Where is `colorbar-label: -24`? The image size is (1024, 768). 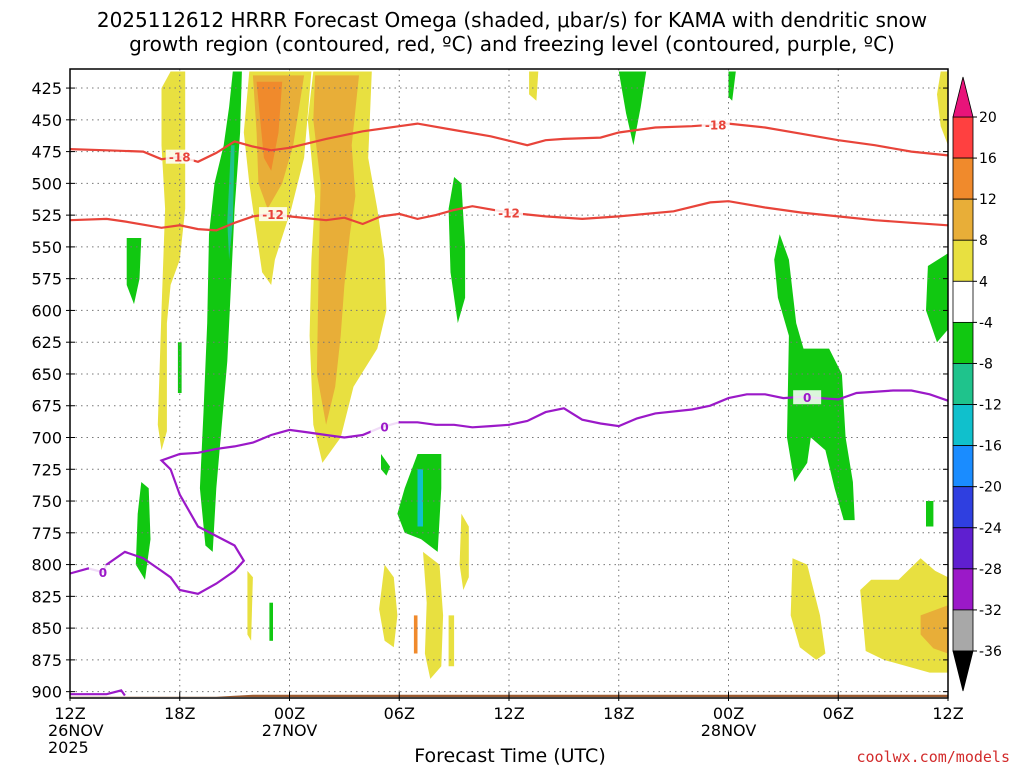
colorbar-label: -24 is located at coordinates (990, 529).